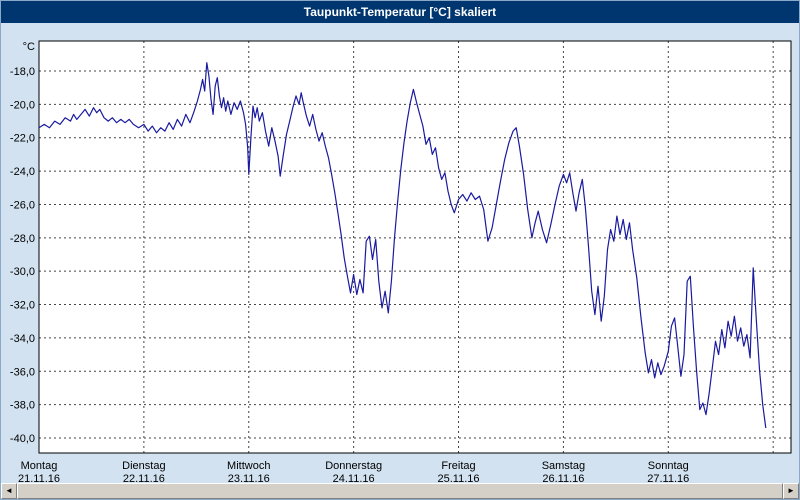  I want to click on x-day-label: Freitag, so click(458, 466).